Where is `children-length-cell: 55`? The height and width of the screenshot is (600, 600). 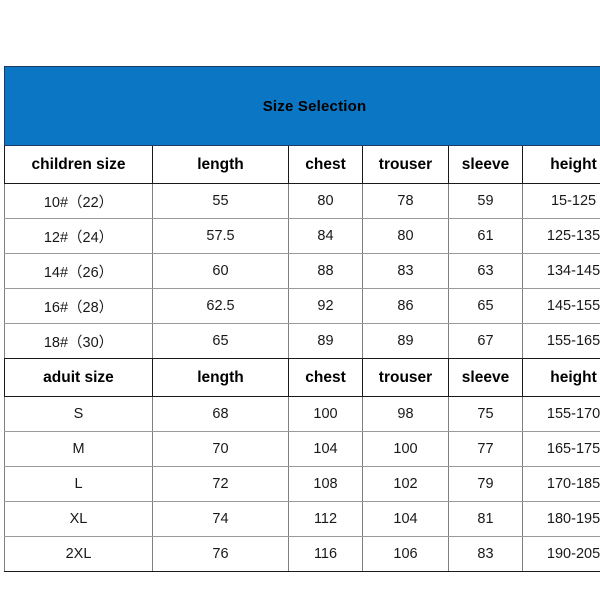
children-length-cell: 55 is located at coordinates (220, 201).